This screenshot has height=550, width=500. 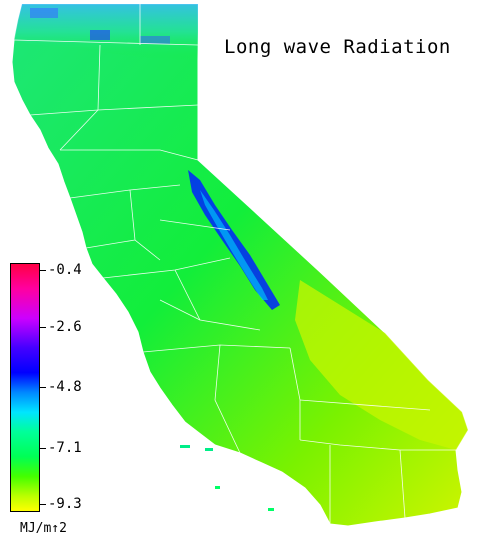 What do you see at coordinates (65, 448) in the screenshot?
I see `colorbar-tick-label: -7.1` at bounding box center [65, 448].